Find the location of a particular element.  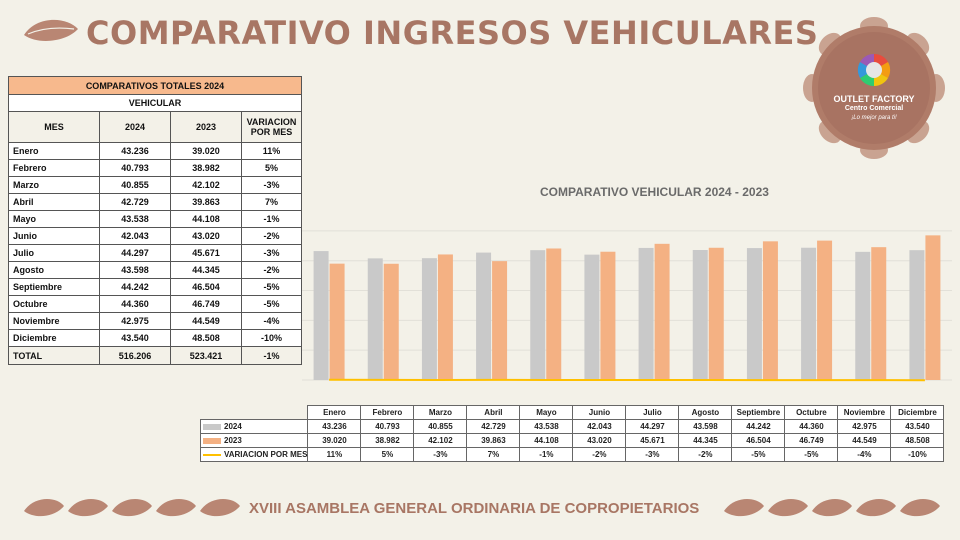

data-label: -1% is located at coordinates (546, 454).